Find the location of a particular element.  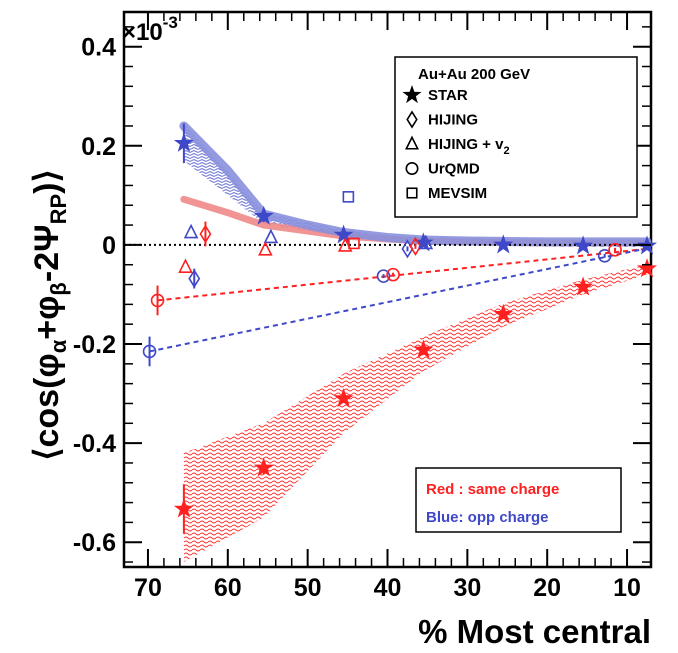

legend-label: MEVSIM is located at coordinates (457, 193).